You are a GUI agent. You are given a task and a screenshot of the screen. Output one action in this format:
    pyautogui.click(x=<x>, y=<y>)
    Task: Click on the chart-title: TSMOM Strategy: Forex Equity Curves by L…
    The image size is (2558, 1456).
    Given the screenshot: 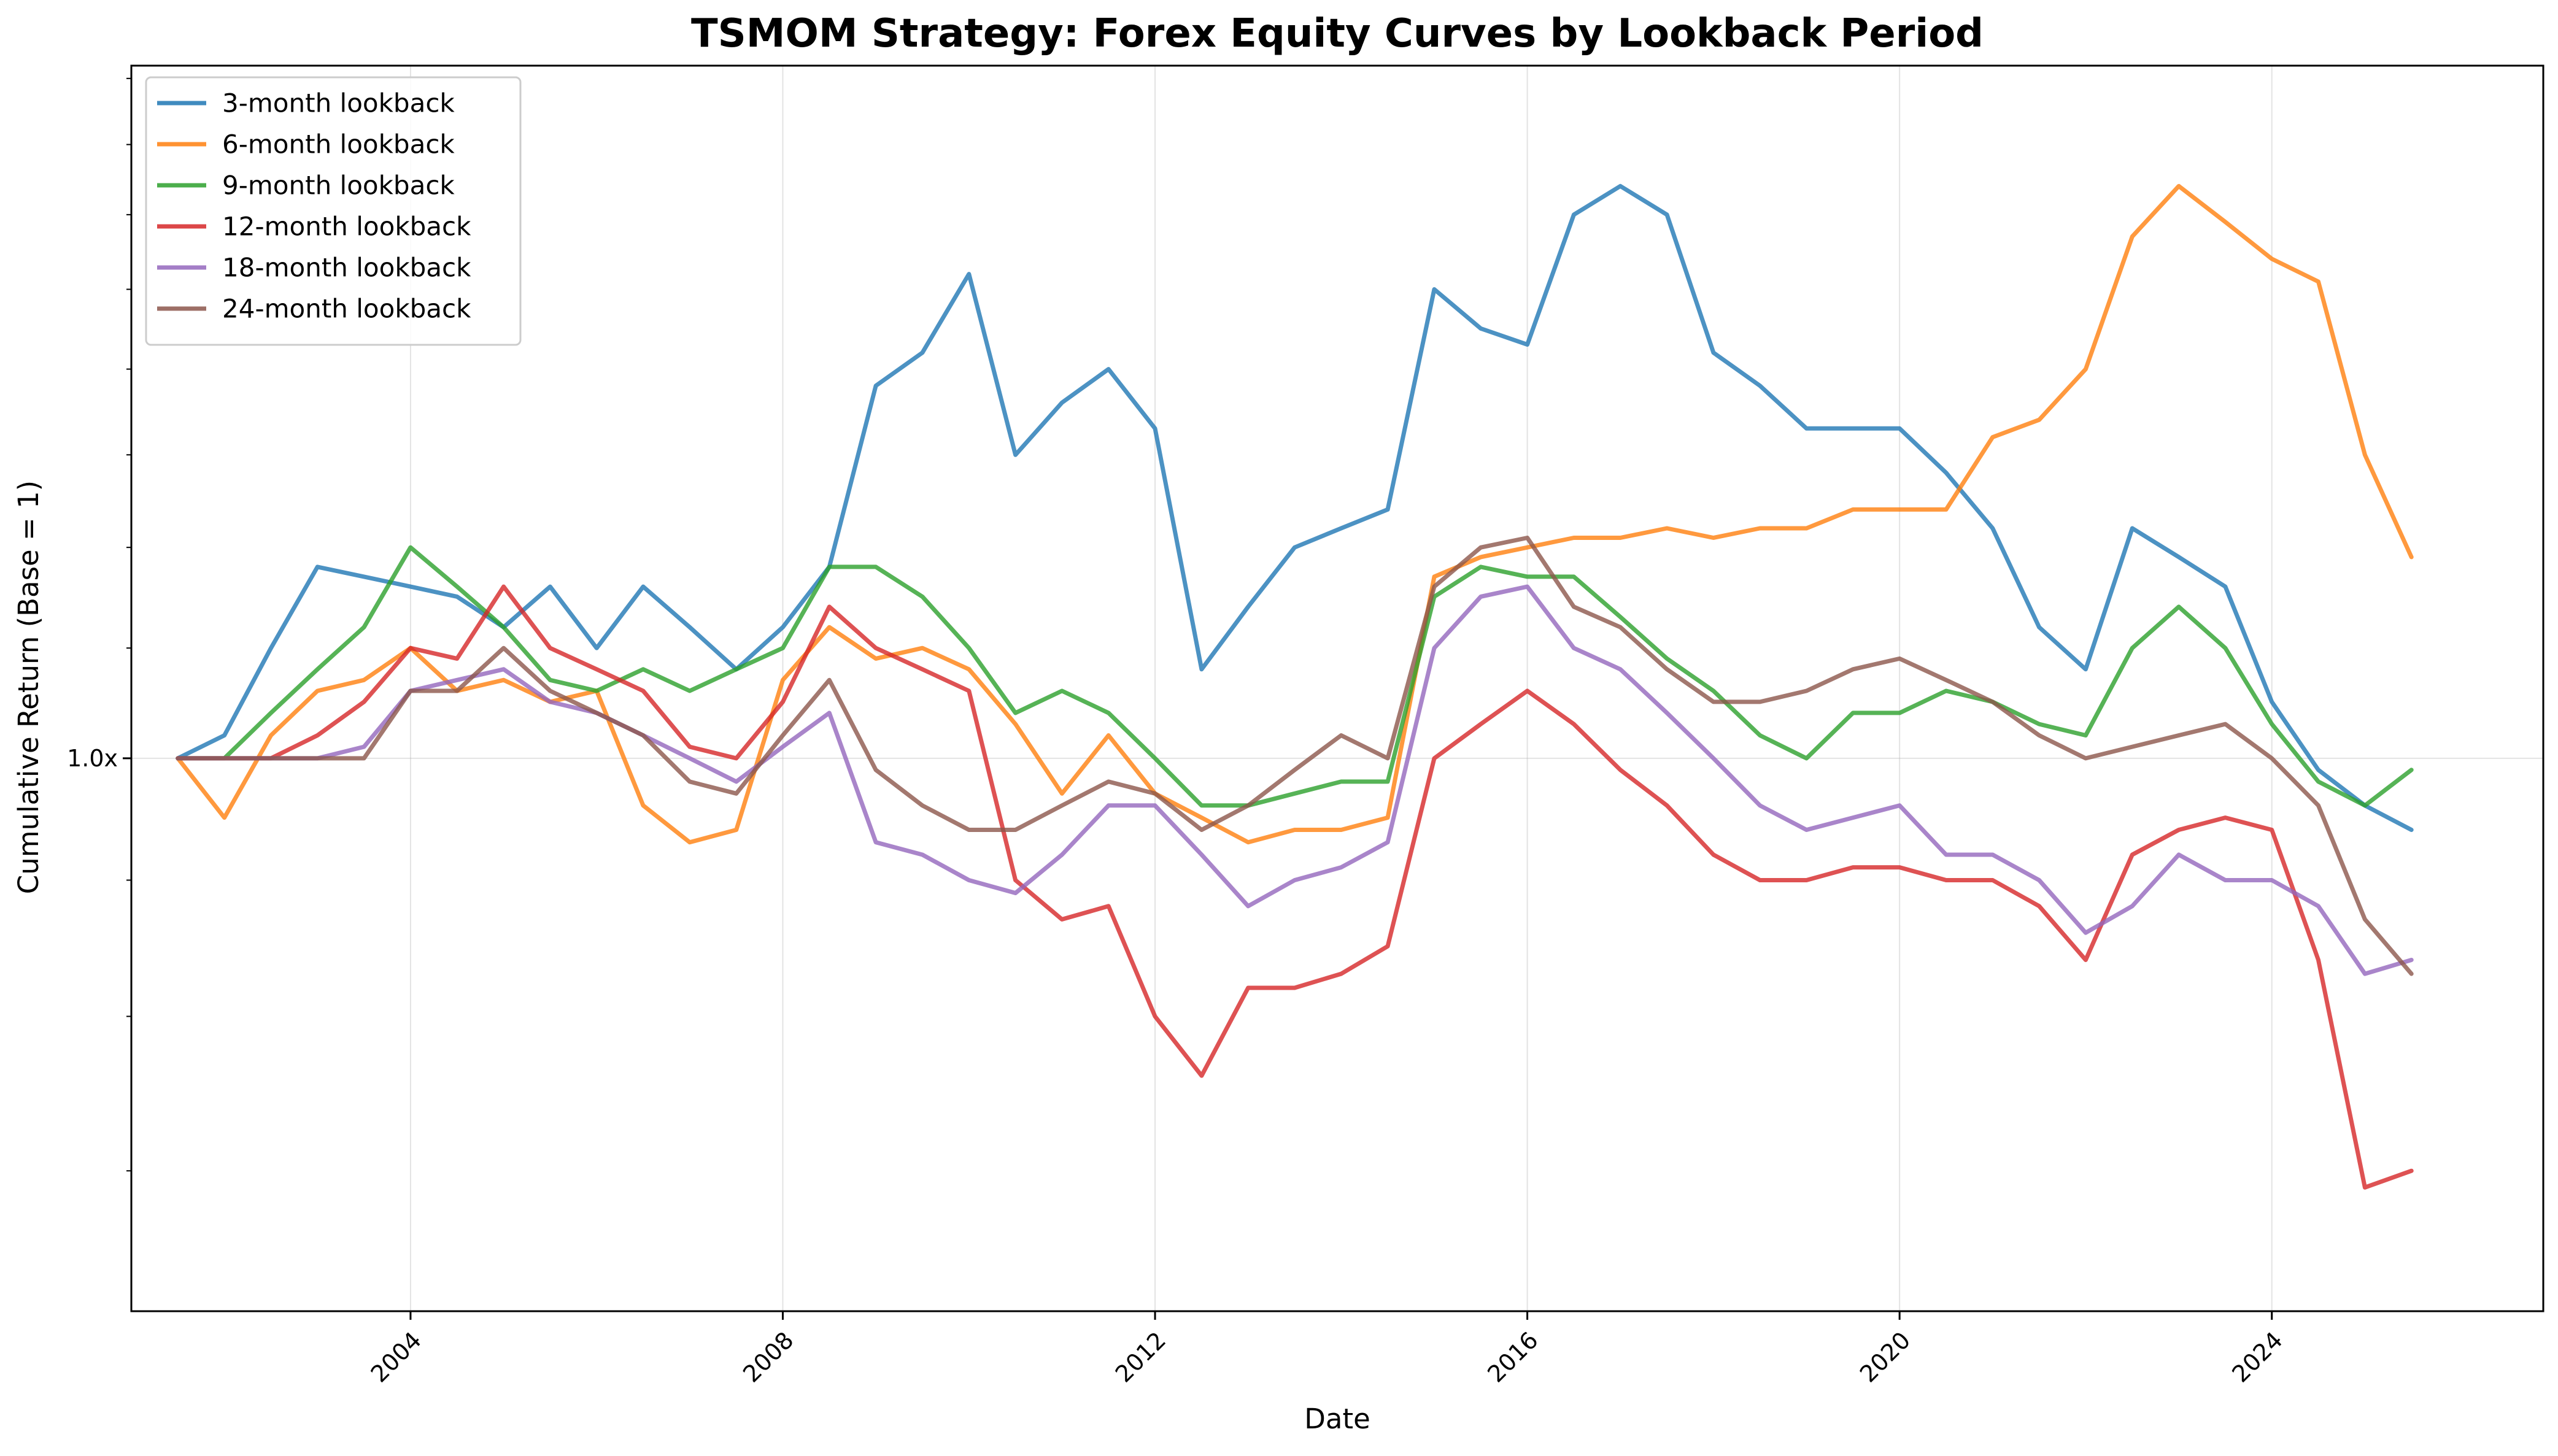 What is the action you would take?
    pyautogui.click(x=1337, y=33)
    